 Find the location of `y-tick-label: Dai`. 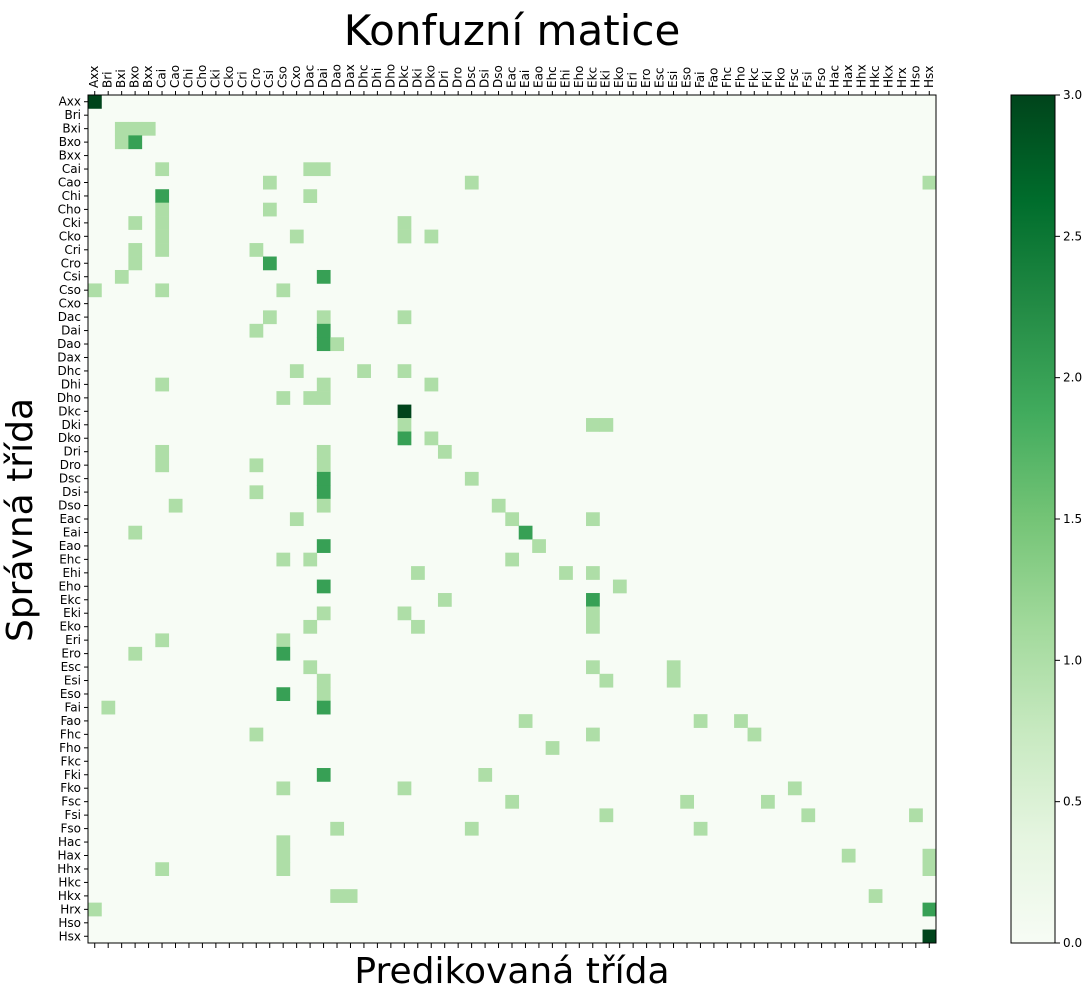

y-tick-label: Dai is located at coordinates (71, 331).